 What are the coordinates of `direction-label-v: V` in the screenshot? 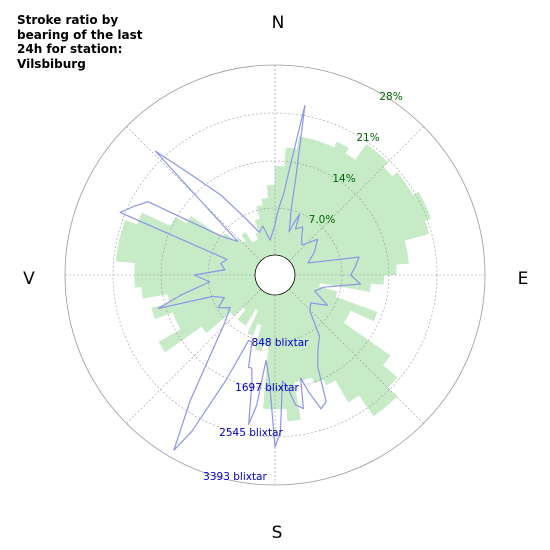 It's located at (29, 279).